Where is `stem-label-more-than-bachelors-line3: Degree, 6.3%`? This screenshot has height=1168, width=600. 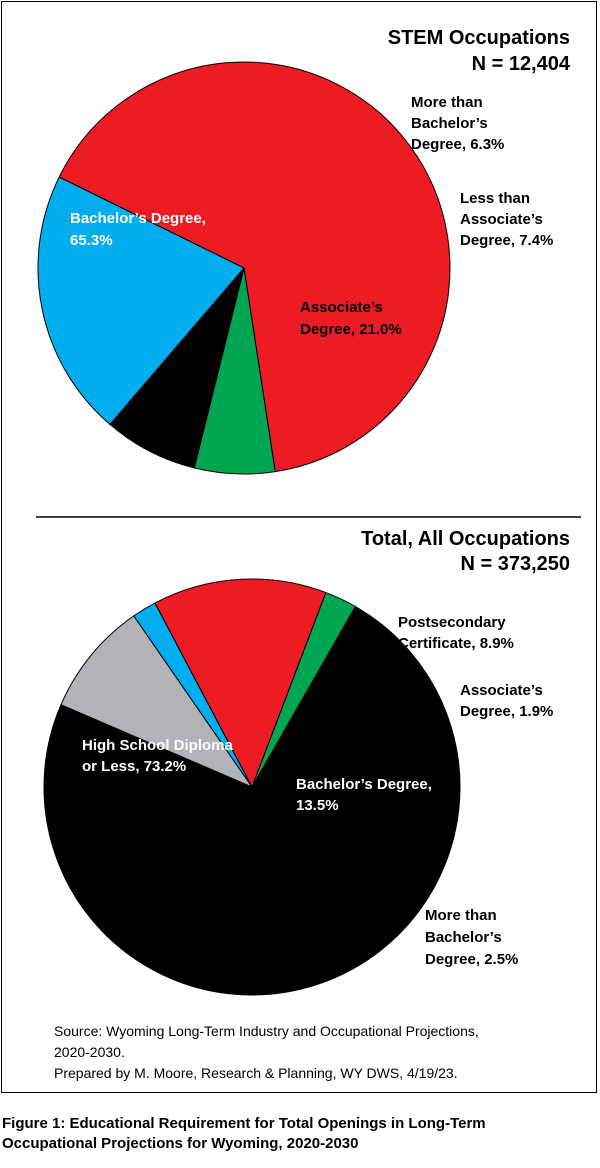 stem-label-more-than-bachelors-line3: Degree, 6.3% is located at coordinates (457, 144).